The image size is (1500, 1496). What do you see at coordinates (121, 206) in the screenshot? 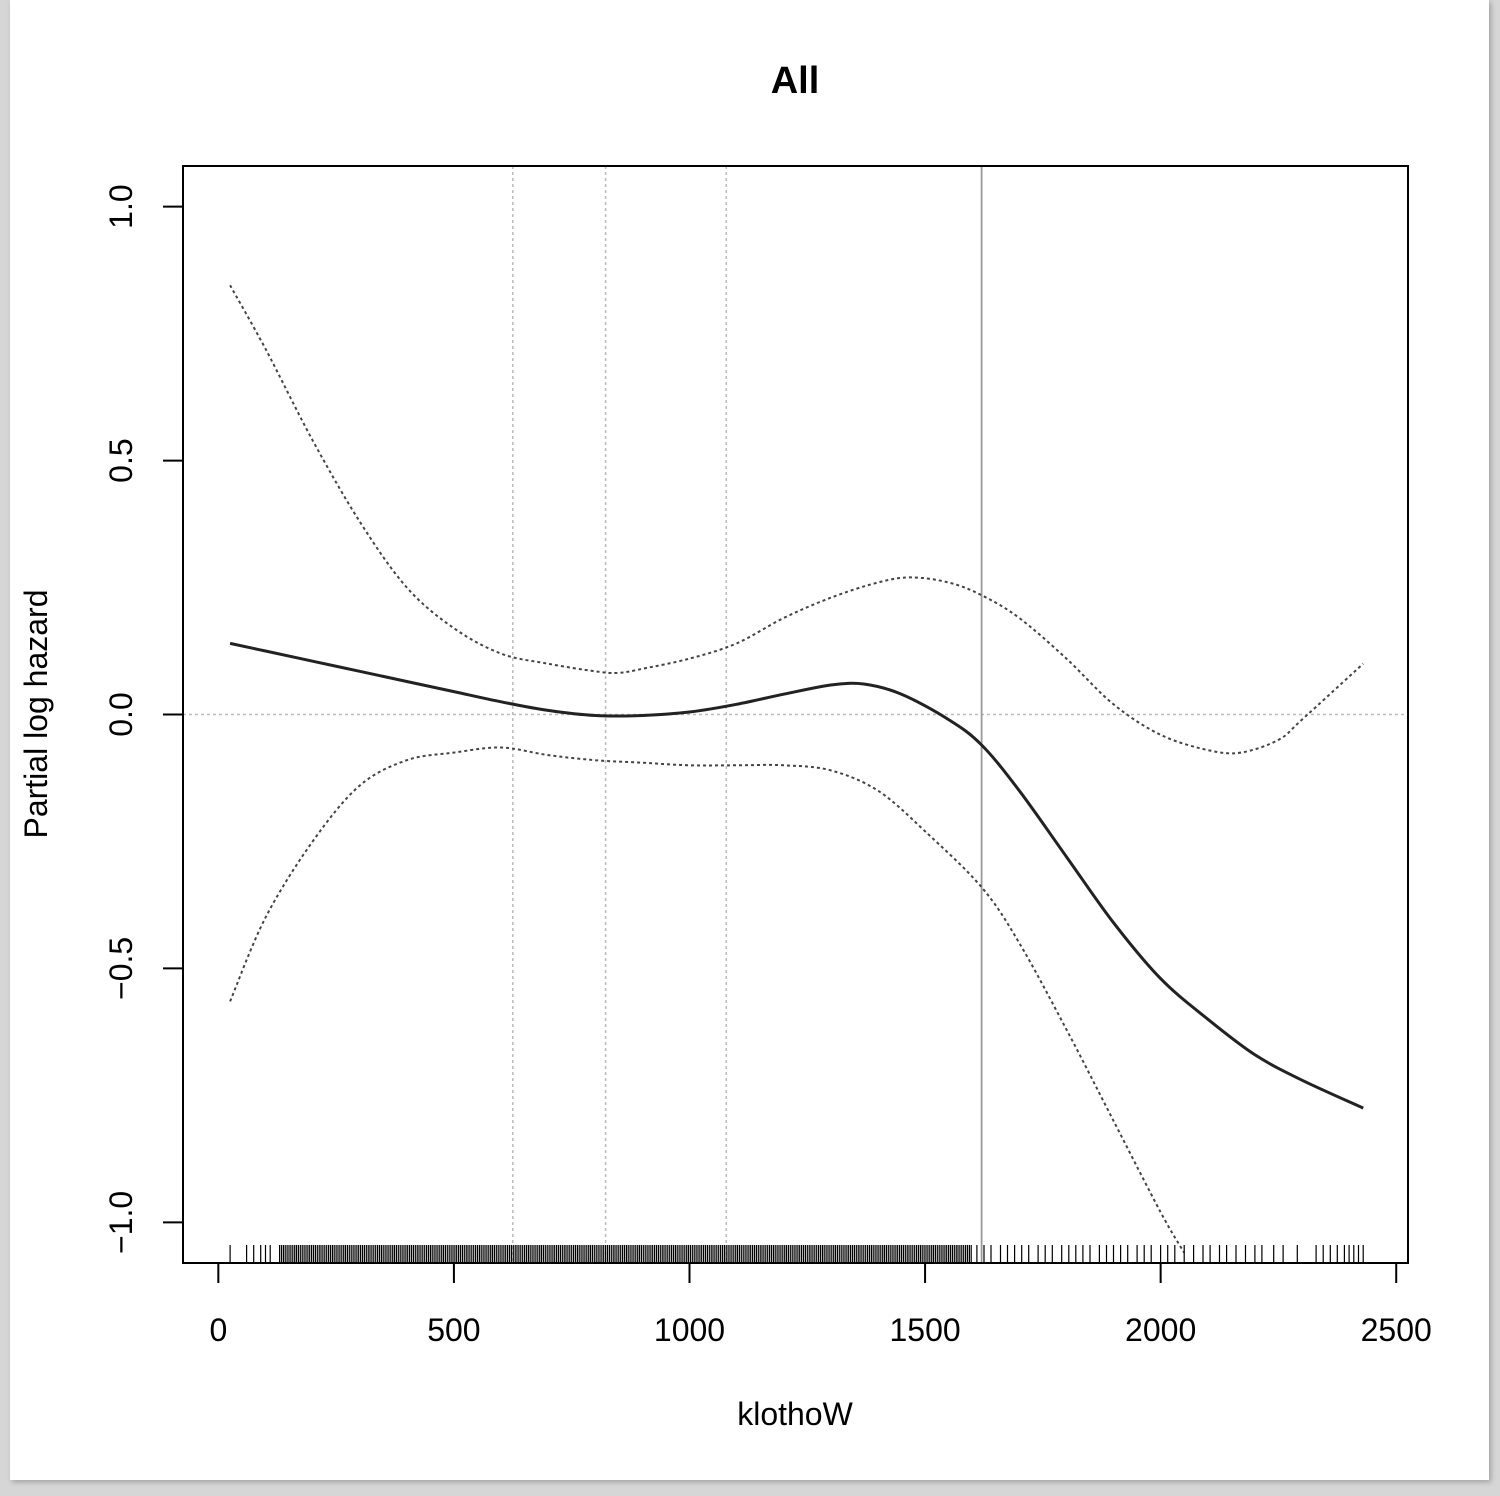
I see `y-tick-label: 1.0` at bounding box center [121, 206].